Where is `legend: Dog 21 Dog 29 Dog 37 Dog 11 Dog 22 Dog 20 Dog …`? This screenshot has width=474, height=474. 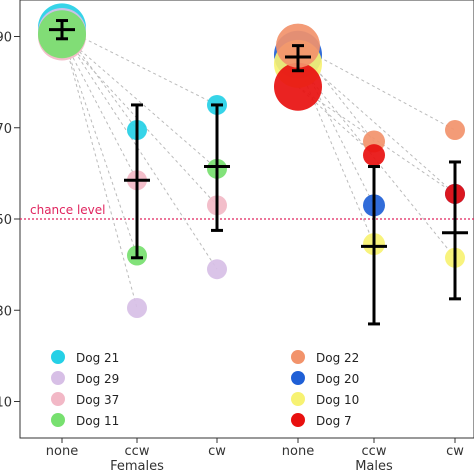 legend: Dog 21 Dog 29 Dog 37 Dog 11 Dog 22 Dog 20 Dog … is located at coordinates (205, 389).